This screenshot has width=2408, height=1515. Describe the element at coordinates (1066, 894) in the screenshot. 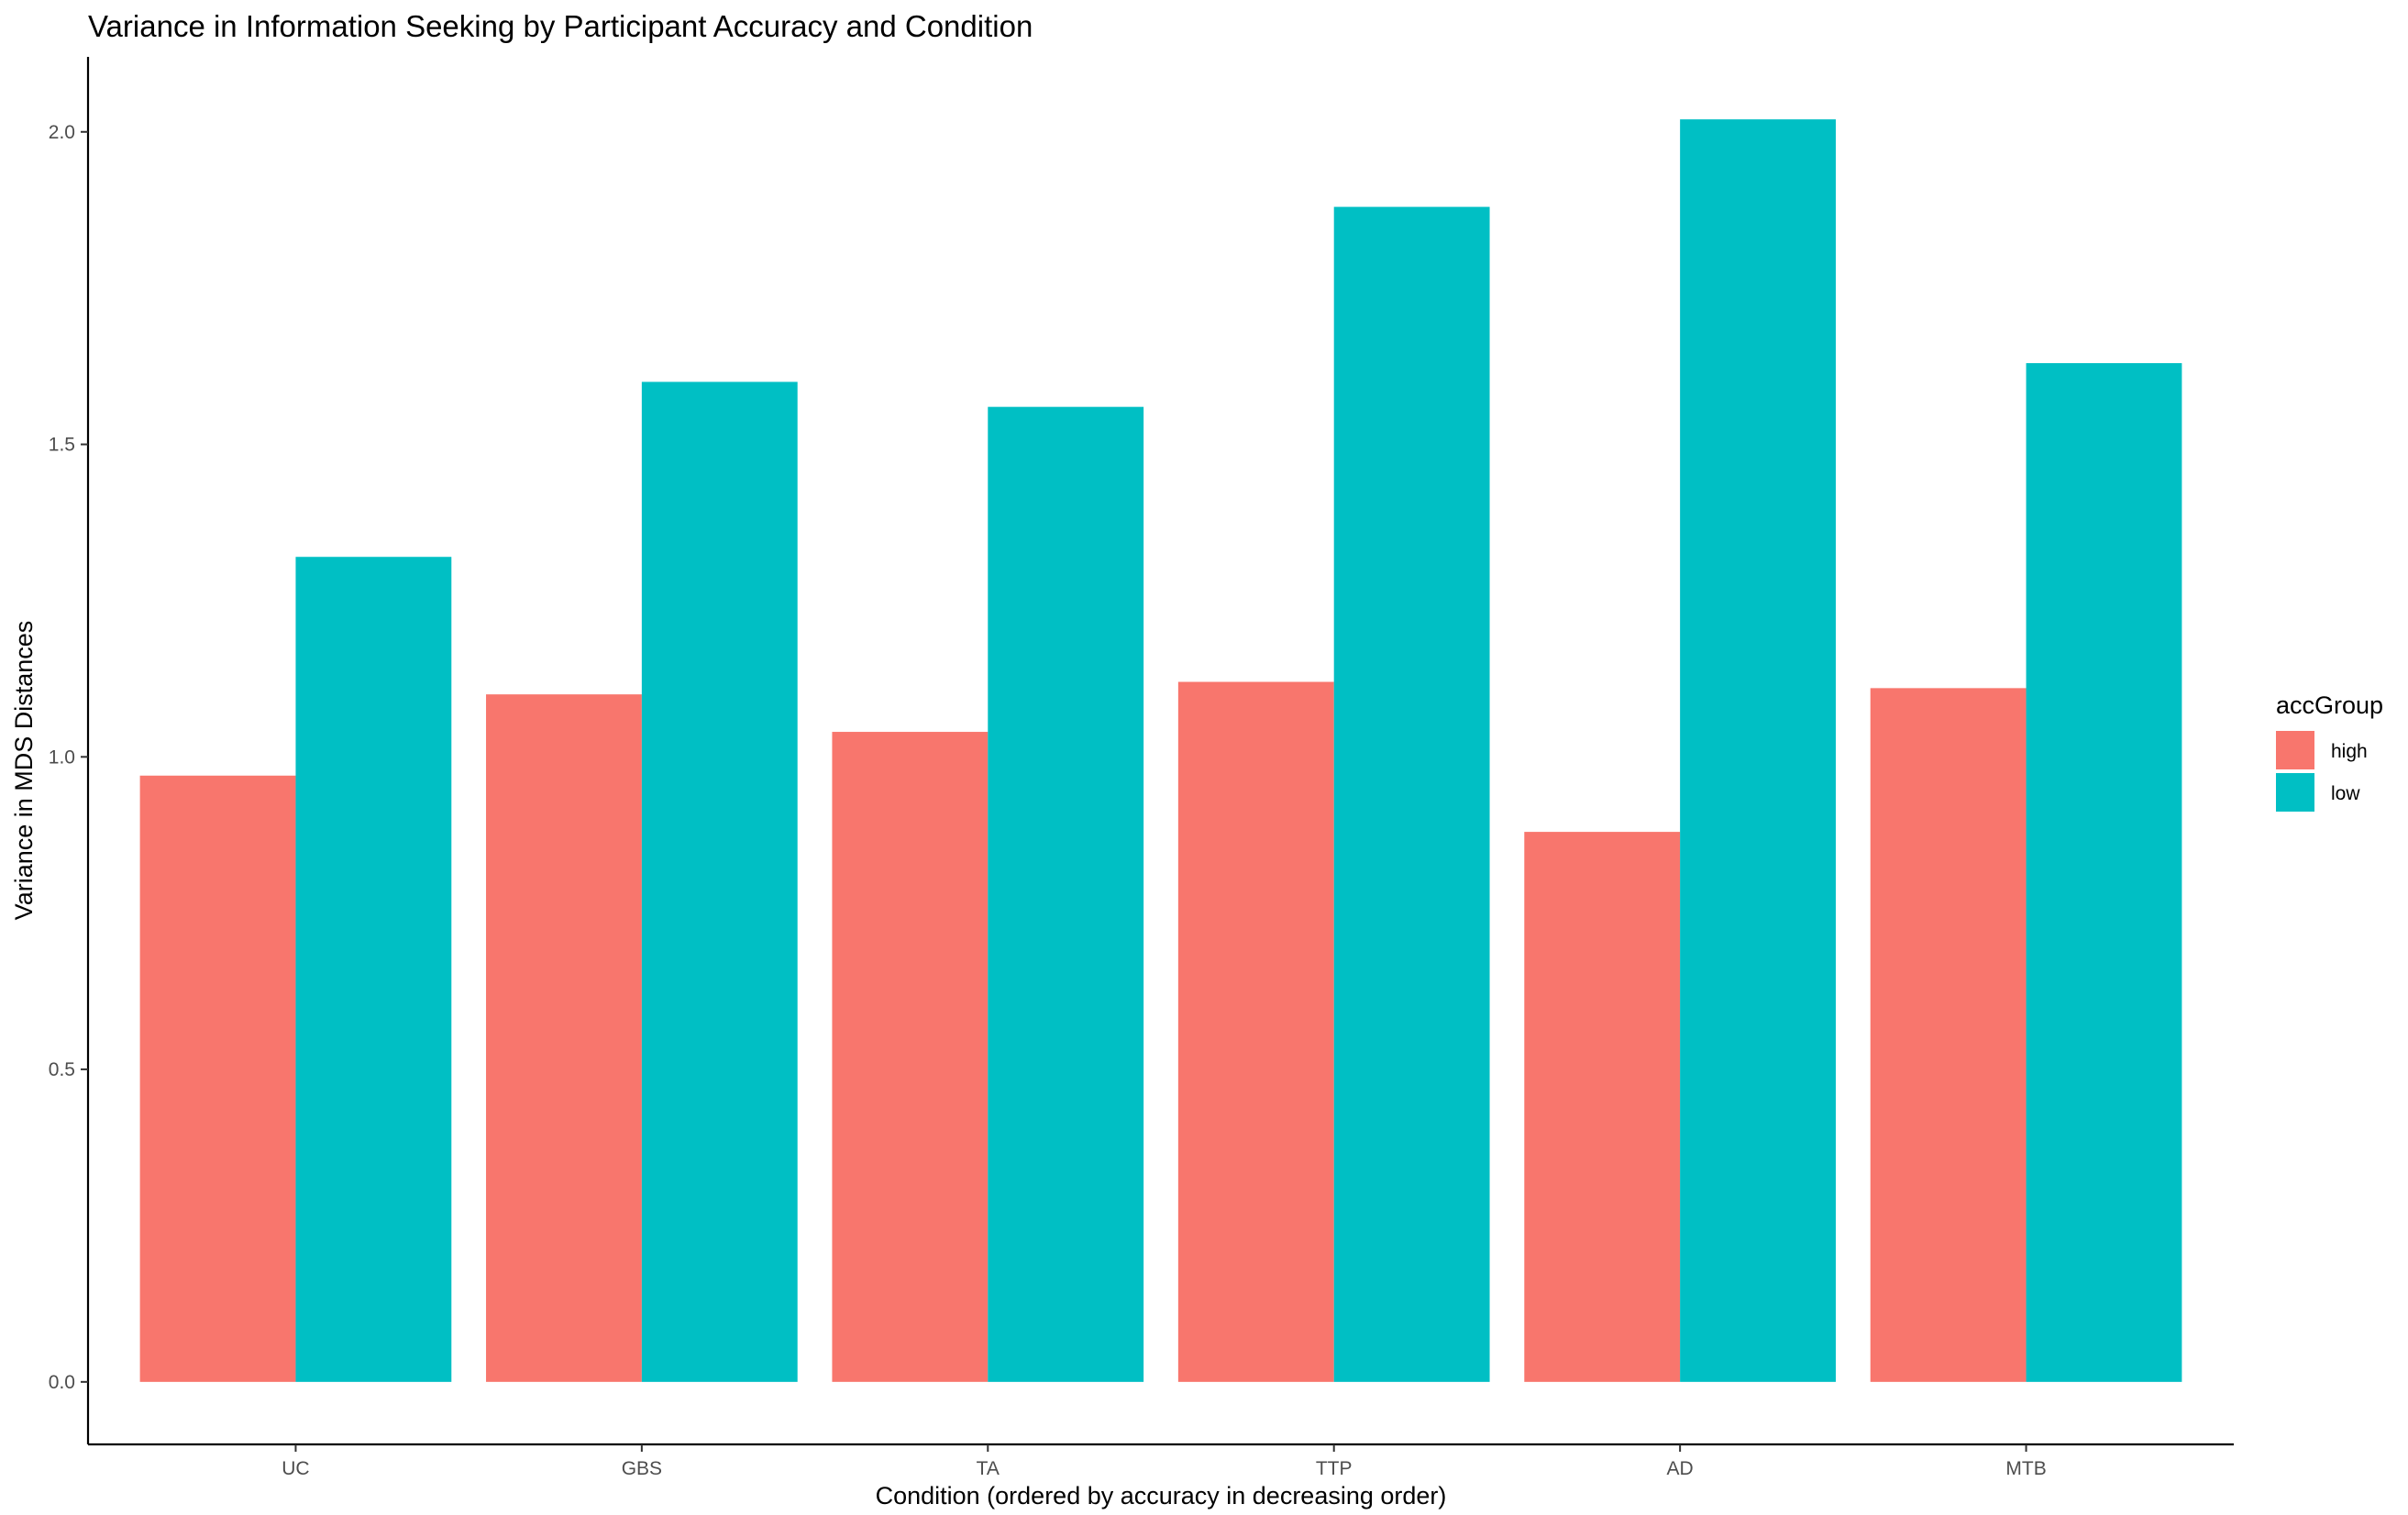

I see `bar-low-ta` at that location.